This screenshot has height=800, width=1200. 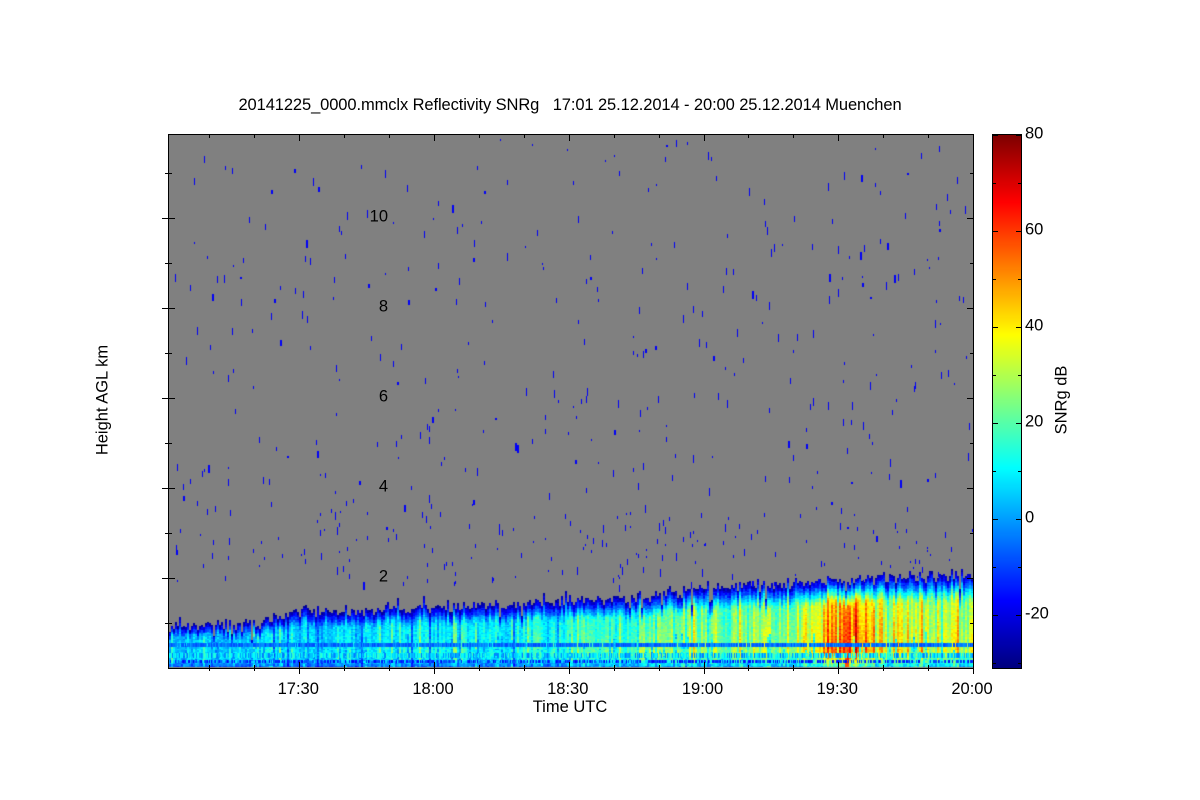 What do you see at coordinates (1034, 325) in the screenshot?
I see `colorbar-tick-label: 40` at bounding box center [1034, 325].